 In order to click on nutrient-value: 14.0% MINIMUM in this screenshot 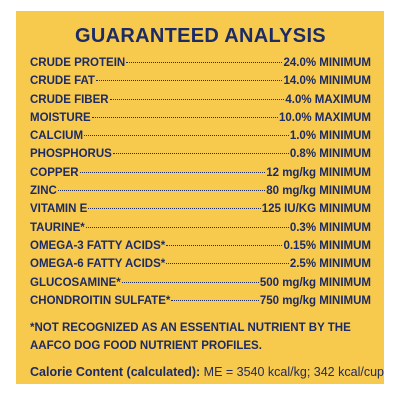, I will do `click(327, 81)`.